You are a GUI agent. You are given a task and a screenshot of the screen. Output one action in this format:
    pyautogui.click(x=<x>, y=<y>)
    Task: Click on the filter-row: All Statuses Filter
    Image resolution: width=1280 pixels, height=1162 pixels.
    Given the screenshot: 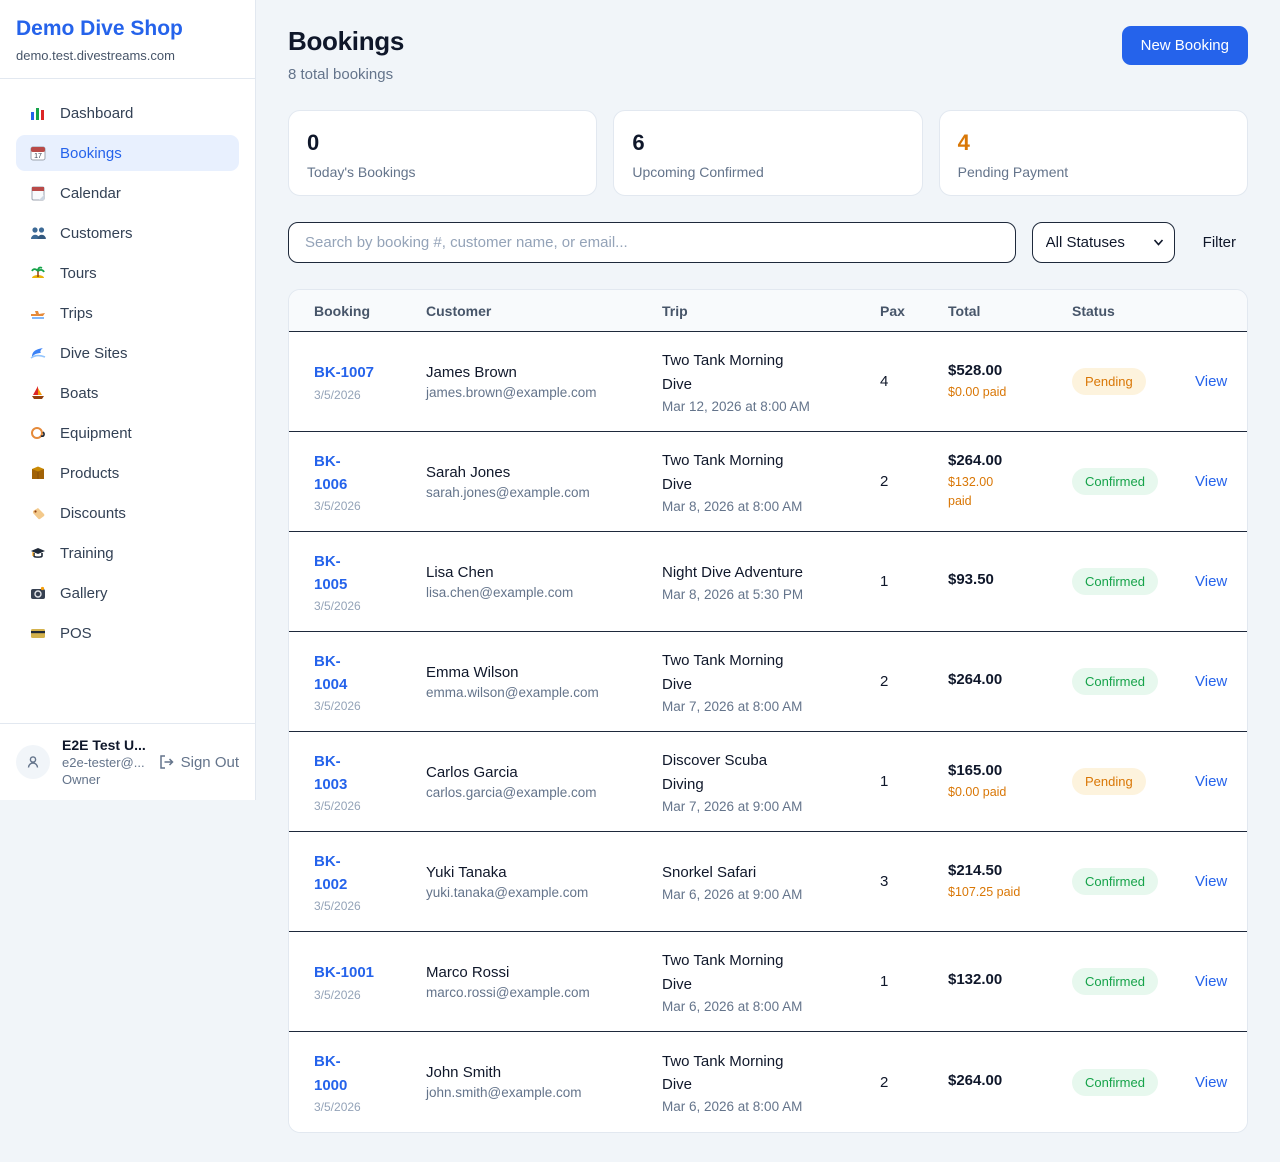 What is the action you would take?
    pyautogui.click(x=768, y=242)
    